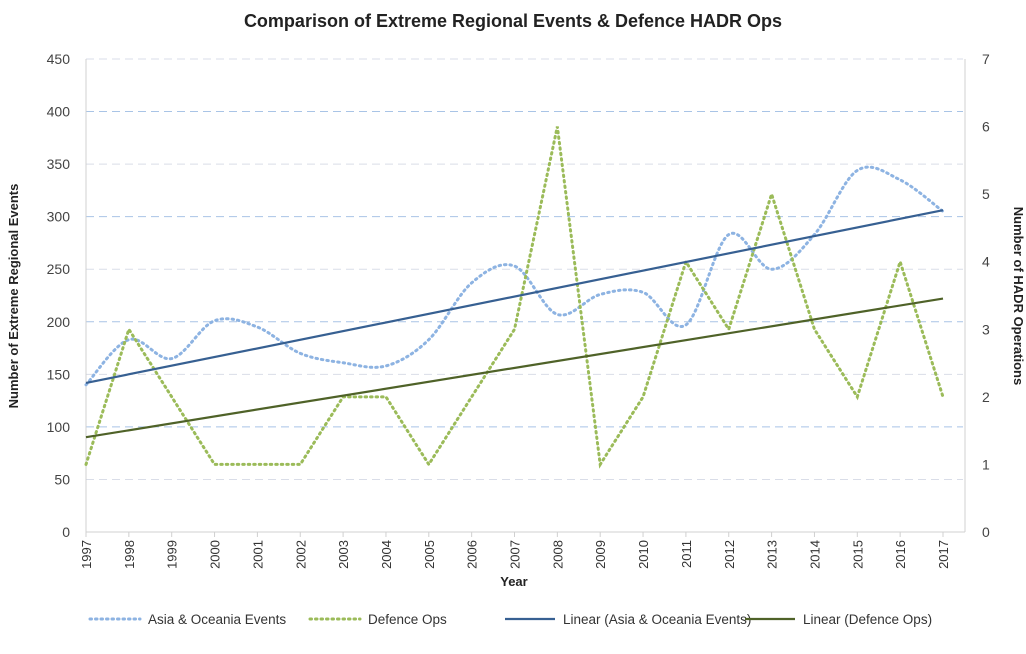 The height and width of the screenshot is (654, 1026). I want to click on x-tick-label: 1999, so click(172, 554).